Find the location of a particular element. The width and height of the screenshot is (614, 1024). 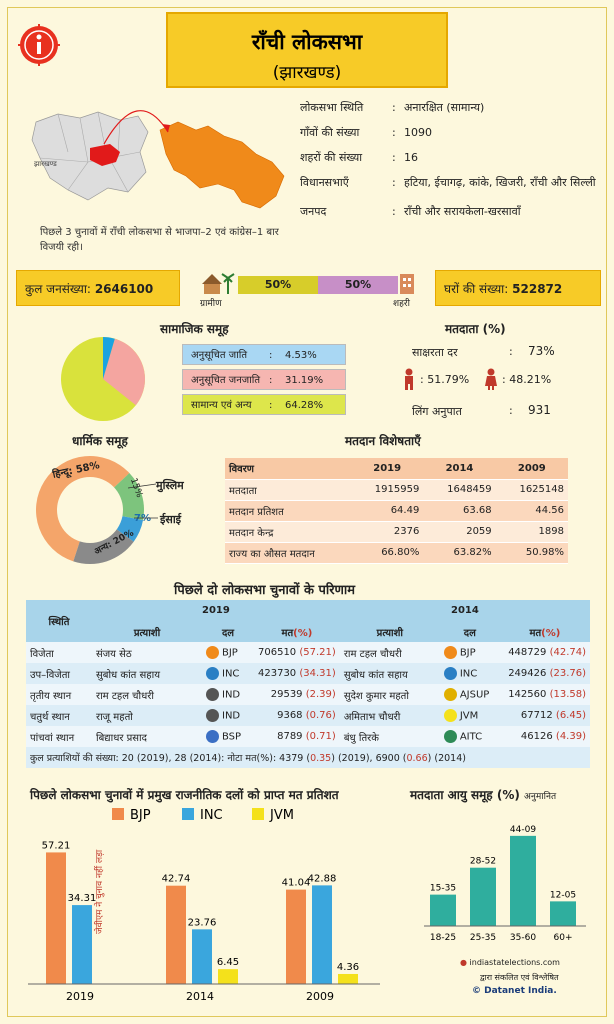

population-value: 2646100 is located at coordinates (124, 289).